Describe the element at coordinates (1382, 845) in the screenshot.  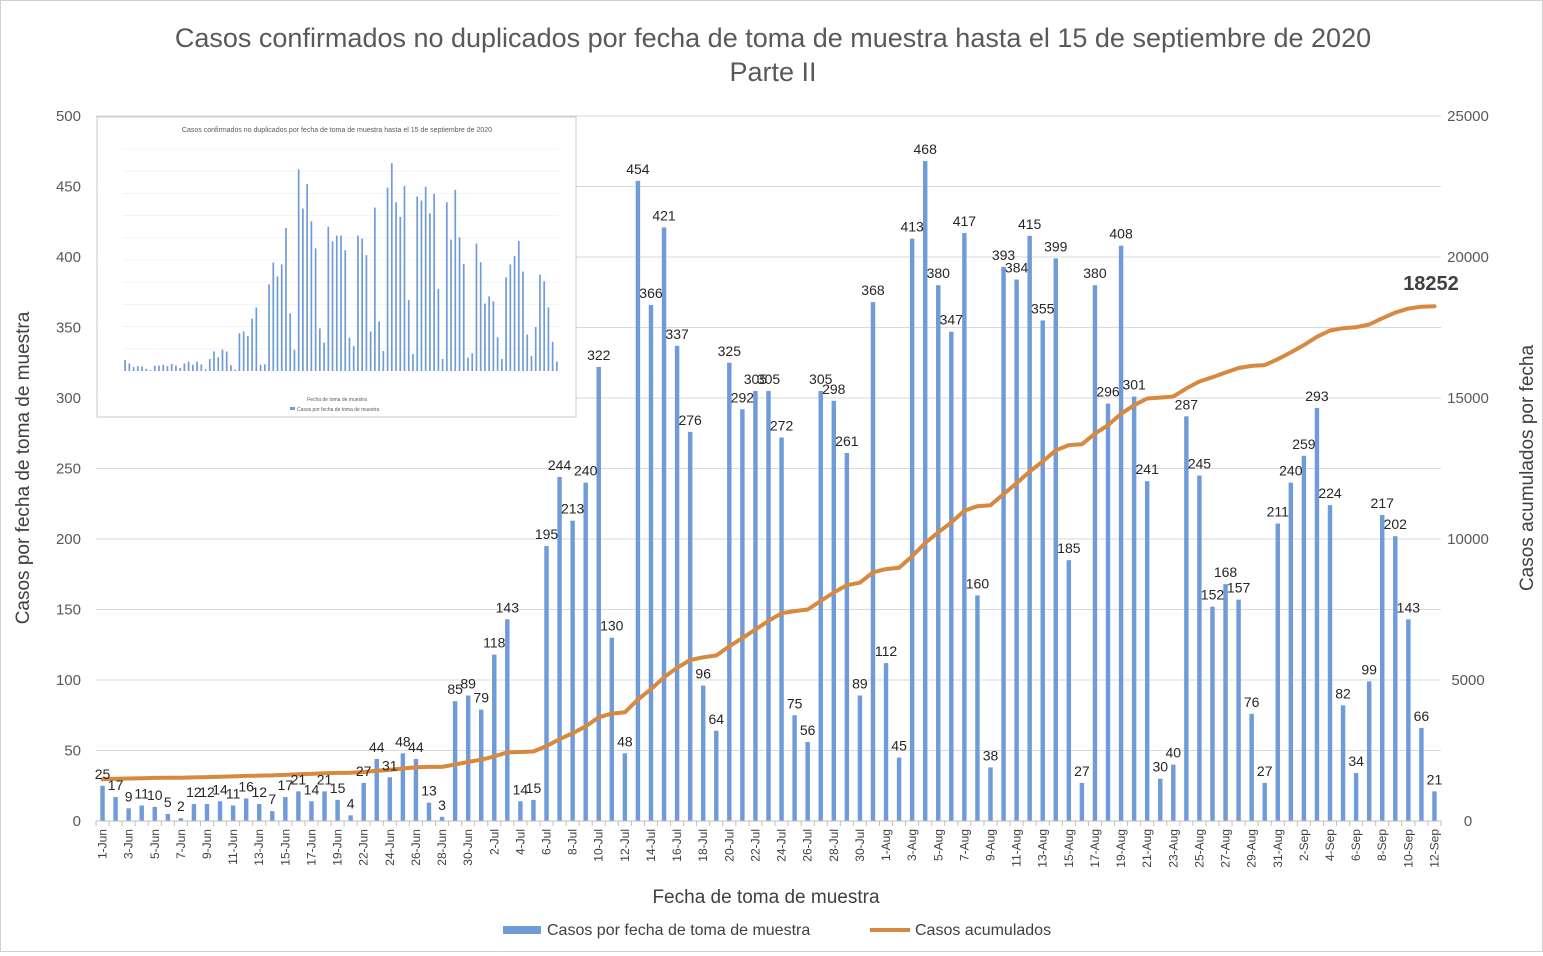
I see `x-tick-label: 8-Sep` at that location.